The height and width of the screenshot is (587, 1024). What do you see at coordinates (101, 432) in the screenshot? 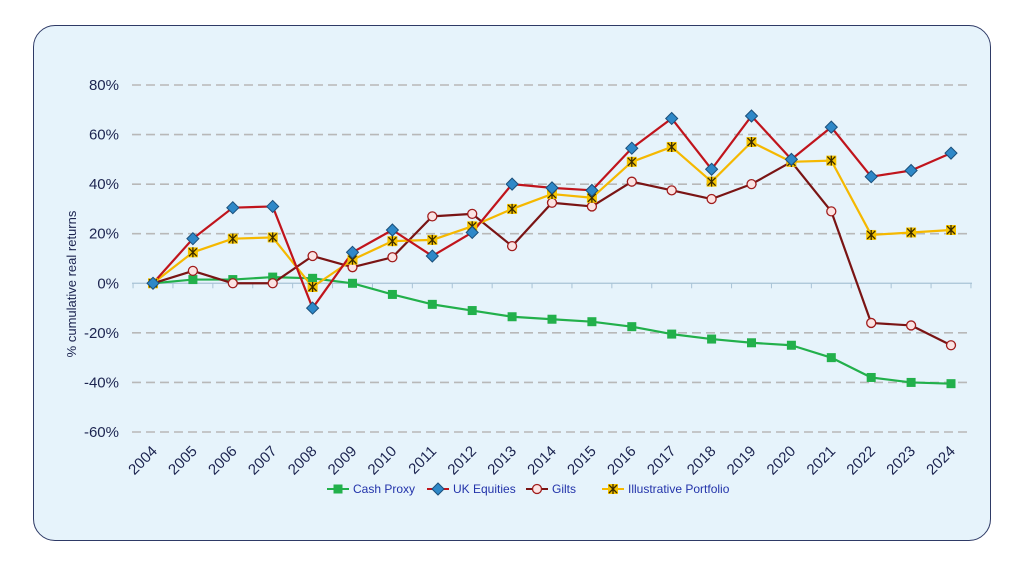
I see `y-tick-label: -60%` at bounding box center [101, 432].